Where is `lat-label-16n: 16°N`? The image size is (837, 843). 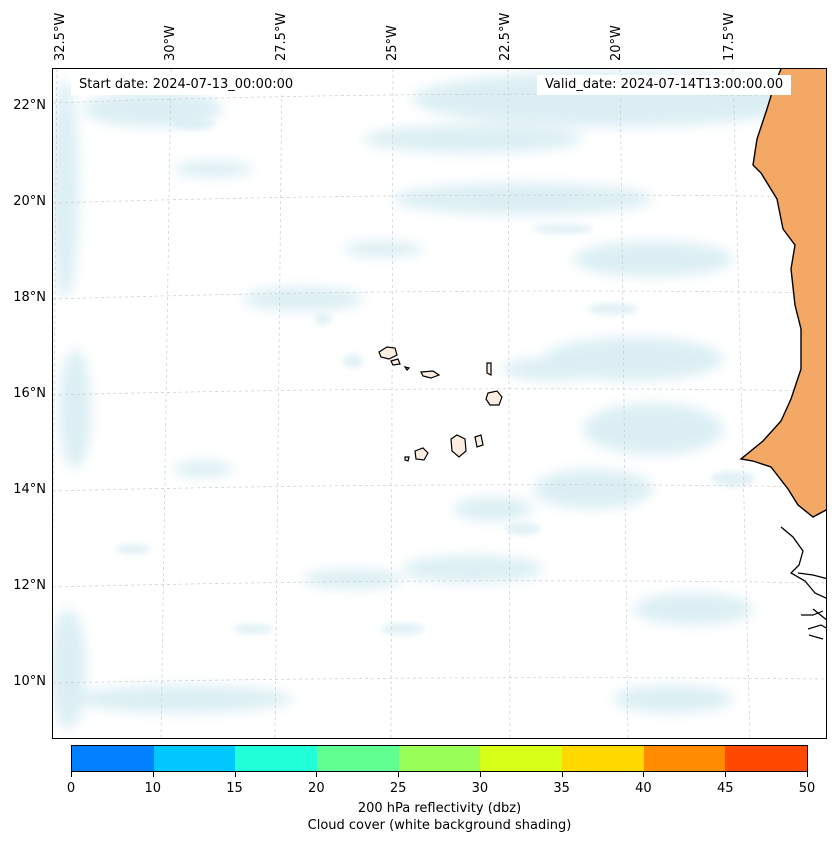 lat-label-16n: 16°N is located at coordinates (29, 393).